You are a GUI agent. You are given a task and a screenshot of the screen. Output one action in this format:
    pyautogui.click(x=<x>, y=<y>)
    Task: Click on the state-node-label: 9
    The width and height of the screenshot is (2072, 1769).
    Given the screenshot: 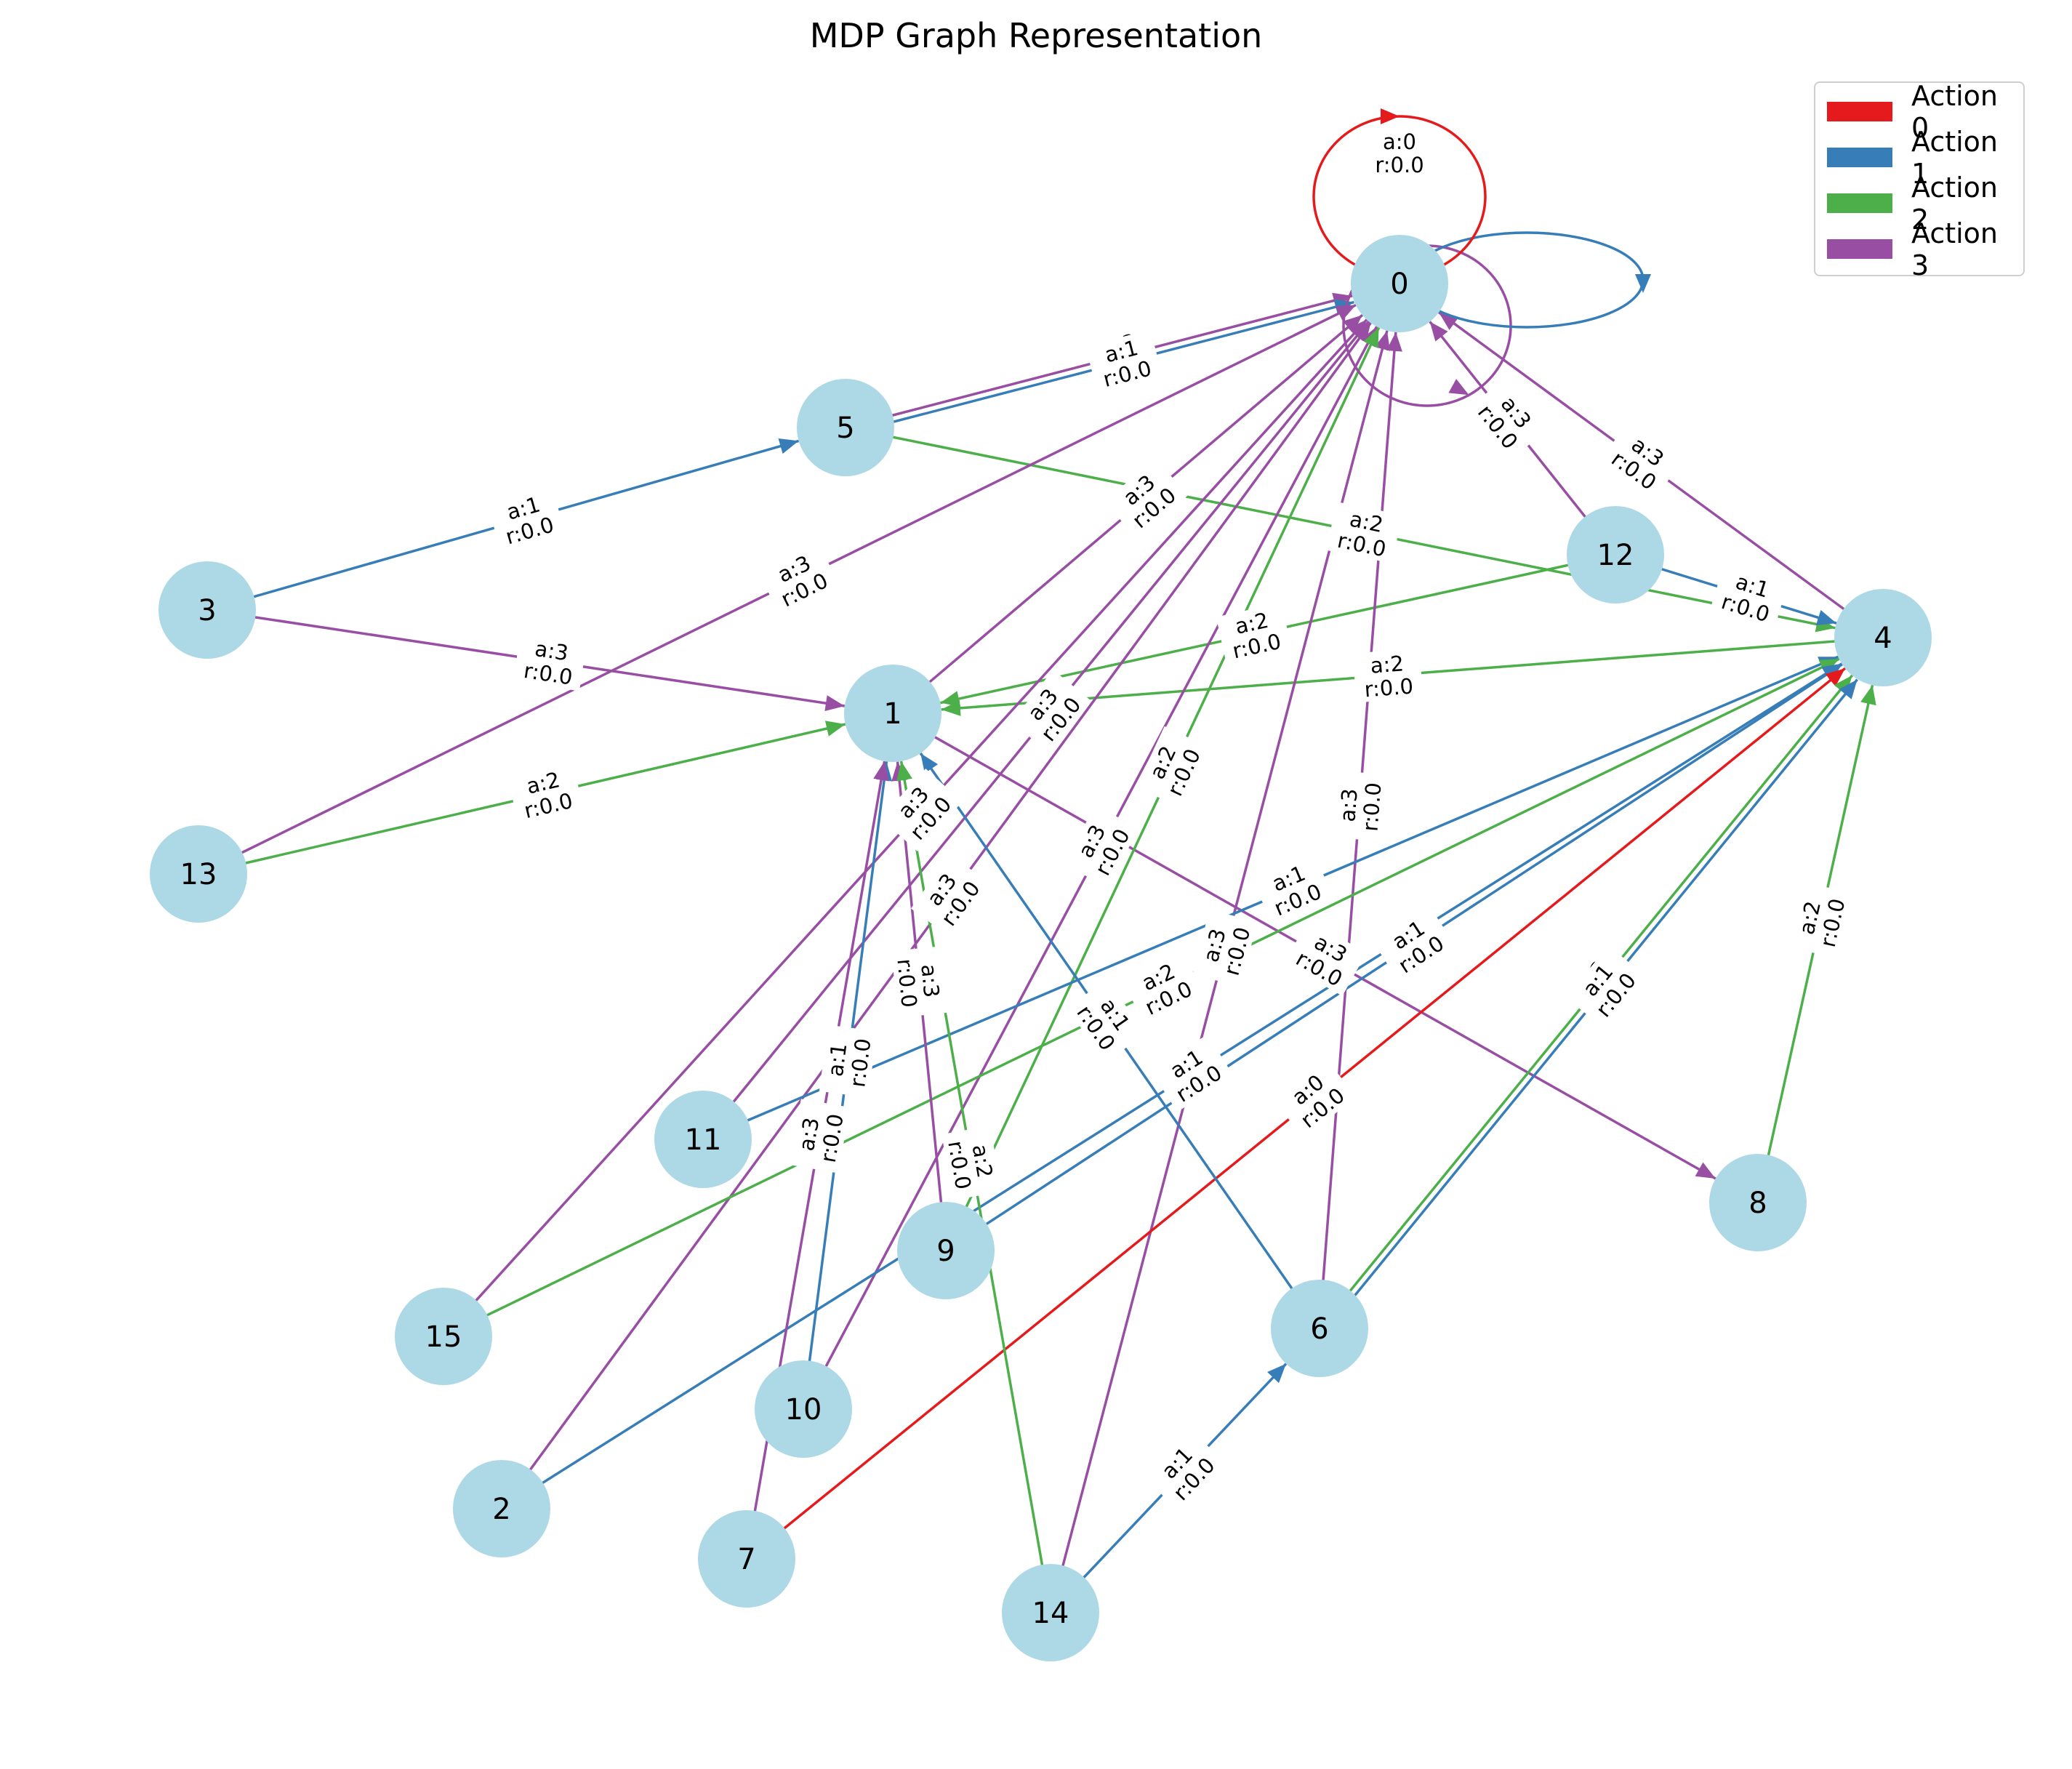 What is the action you would take?
    pyautogui.click(x=946, y=1251)
    